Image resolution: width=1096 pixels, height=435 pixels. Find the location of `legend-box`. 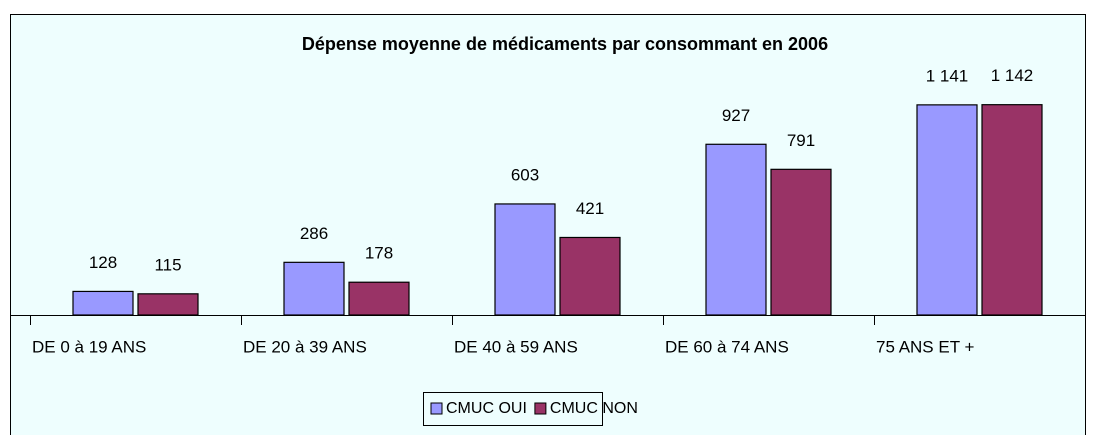

legend-box is located at coordinates (513, 409).